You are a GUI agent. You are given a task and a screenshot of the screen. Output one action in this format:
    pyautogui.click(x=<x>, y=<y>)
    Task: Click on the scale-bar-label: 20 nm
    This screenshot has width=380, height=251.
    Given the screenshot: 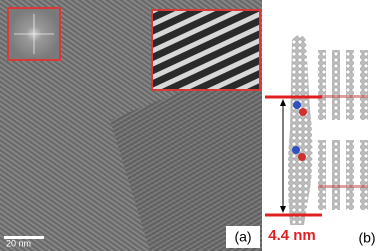 What is the action you would take?
    pyautogui.click(x=18, y=243)
    